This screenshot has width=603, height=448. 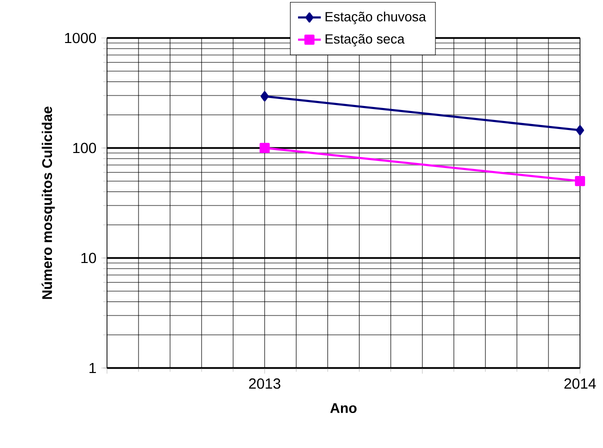 I want to click on y-tick-label: 100, so click(x=84, y=148).